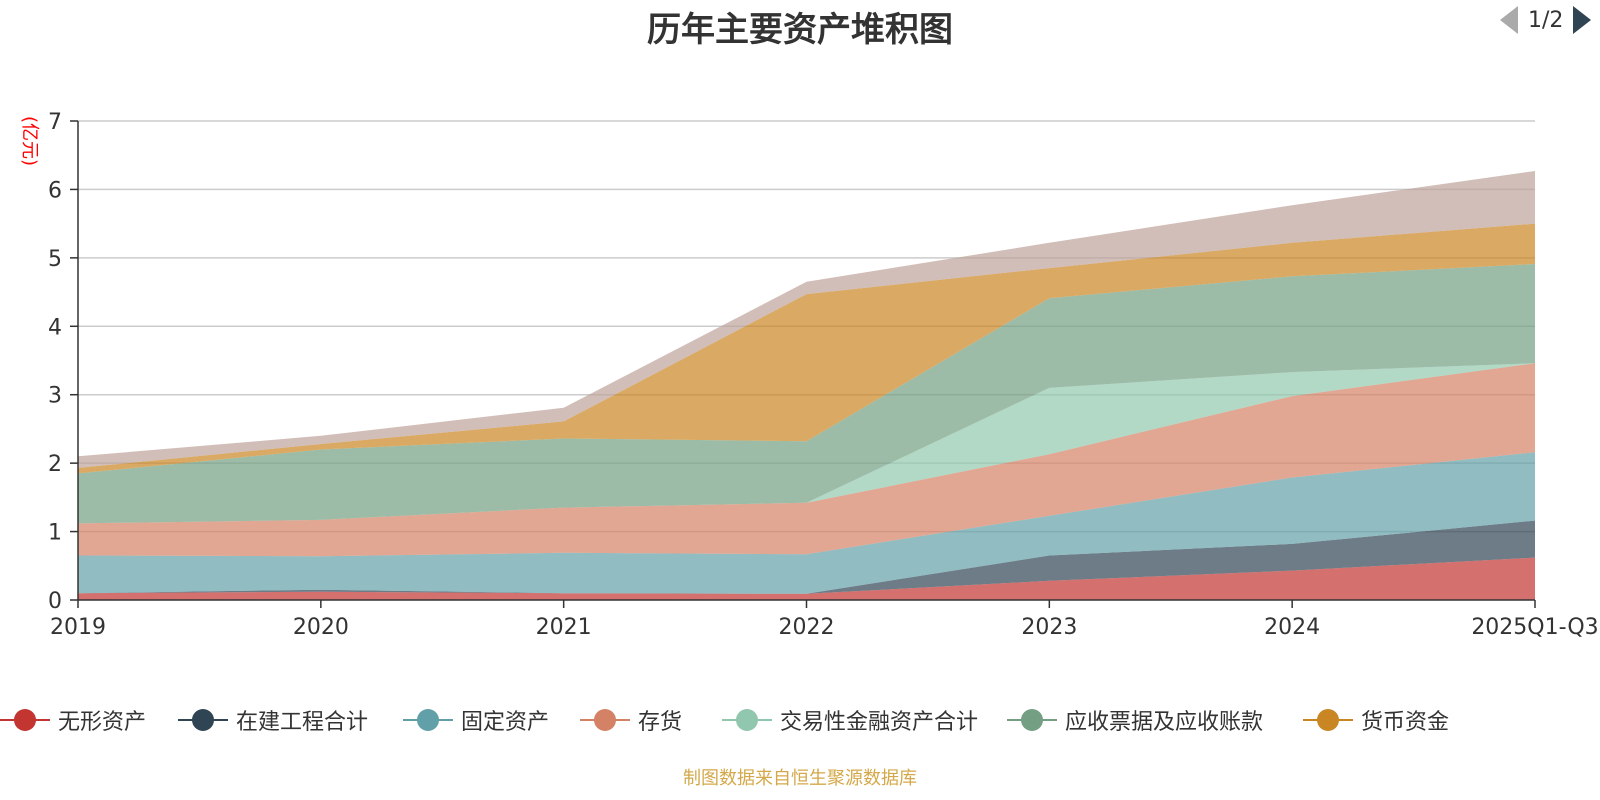  What do you see at coordinates (55, 396) in the screenshot?
I see `y-tick-label: 3` at bounding box center [55, 396].